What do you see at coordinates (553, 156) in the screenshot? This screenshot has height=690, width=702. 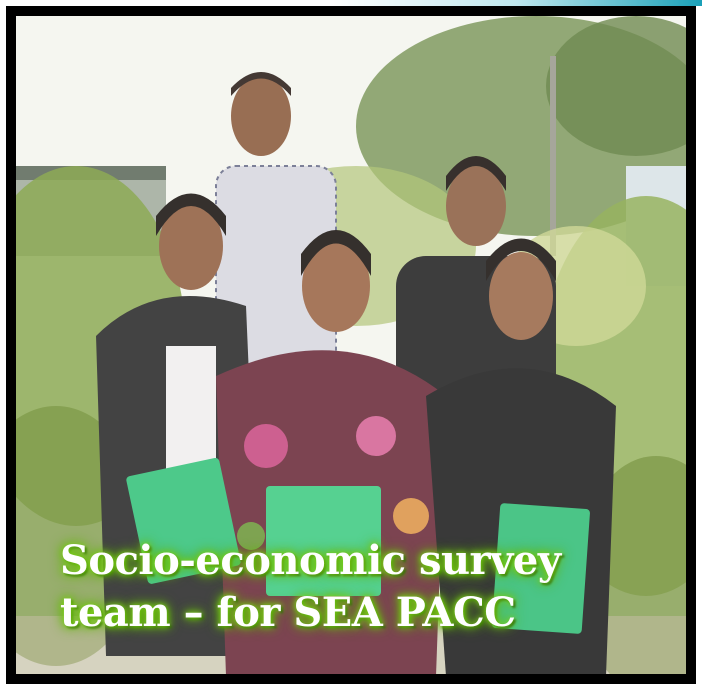 I see `pole` at bounding box center [553, 156].